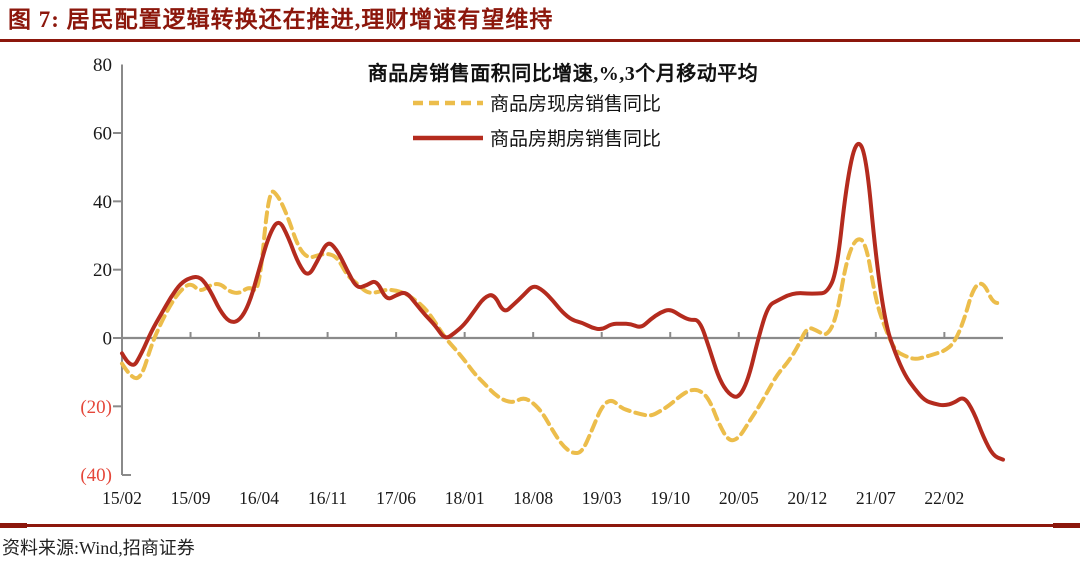 This screenshot has height=564, width=1080. I want to click on x-tick-label: 20/05, so click(739, 498).